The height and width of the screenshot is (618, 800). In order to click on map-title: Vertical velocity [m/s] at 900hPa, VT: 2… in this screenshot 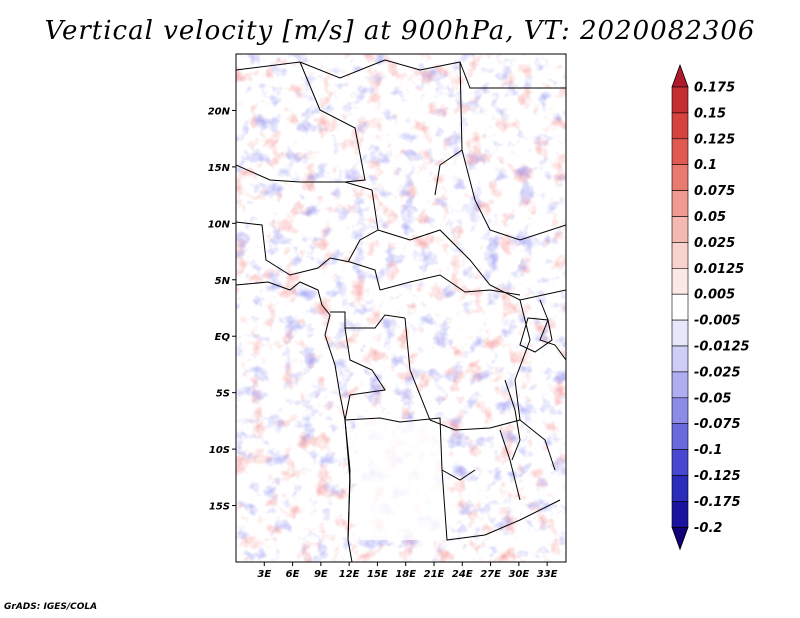, I will do `click(400, 31)`.